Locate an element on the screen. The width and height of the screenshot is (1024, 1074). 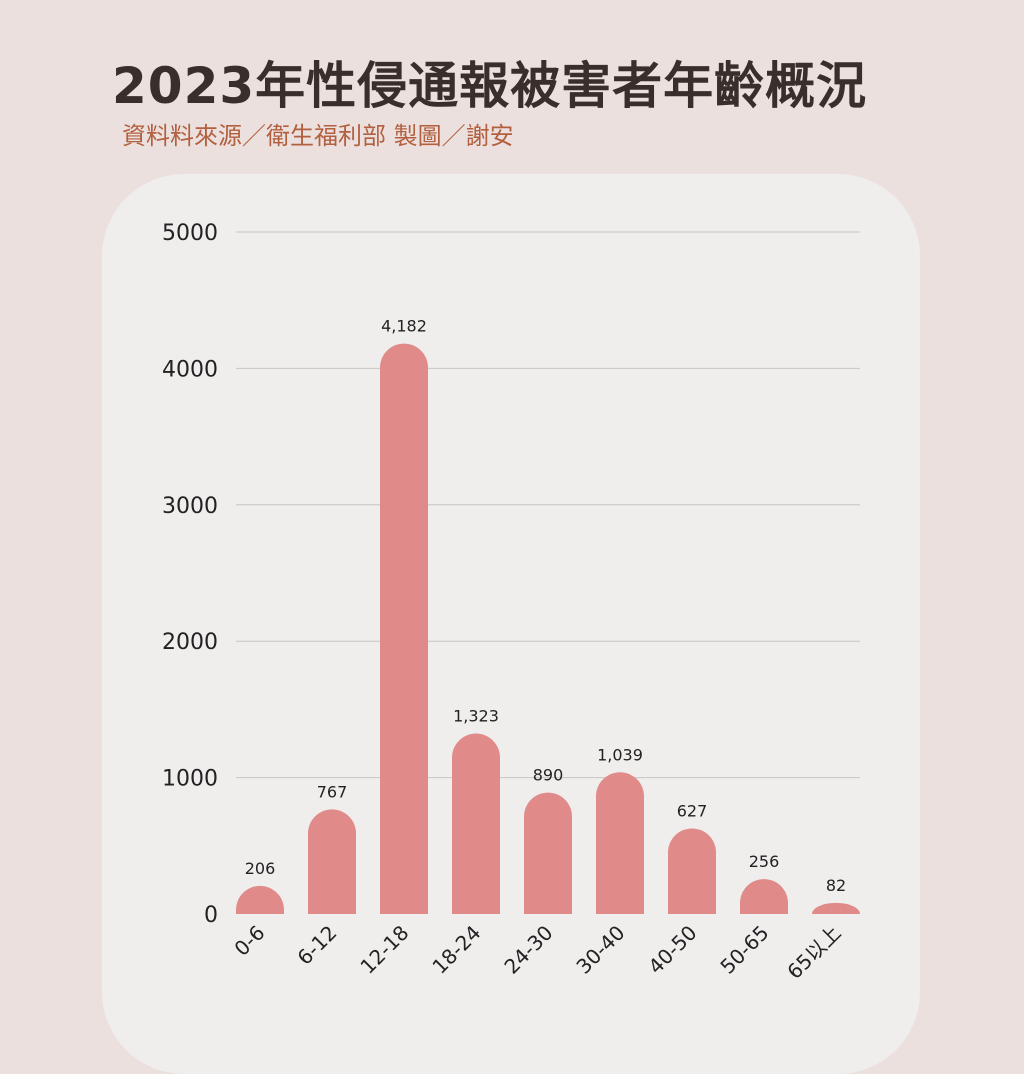
x-tick-label: 18-24 is located at coordinates (456, 950).